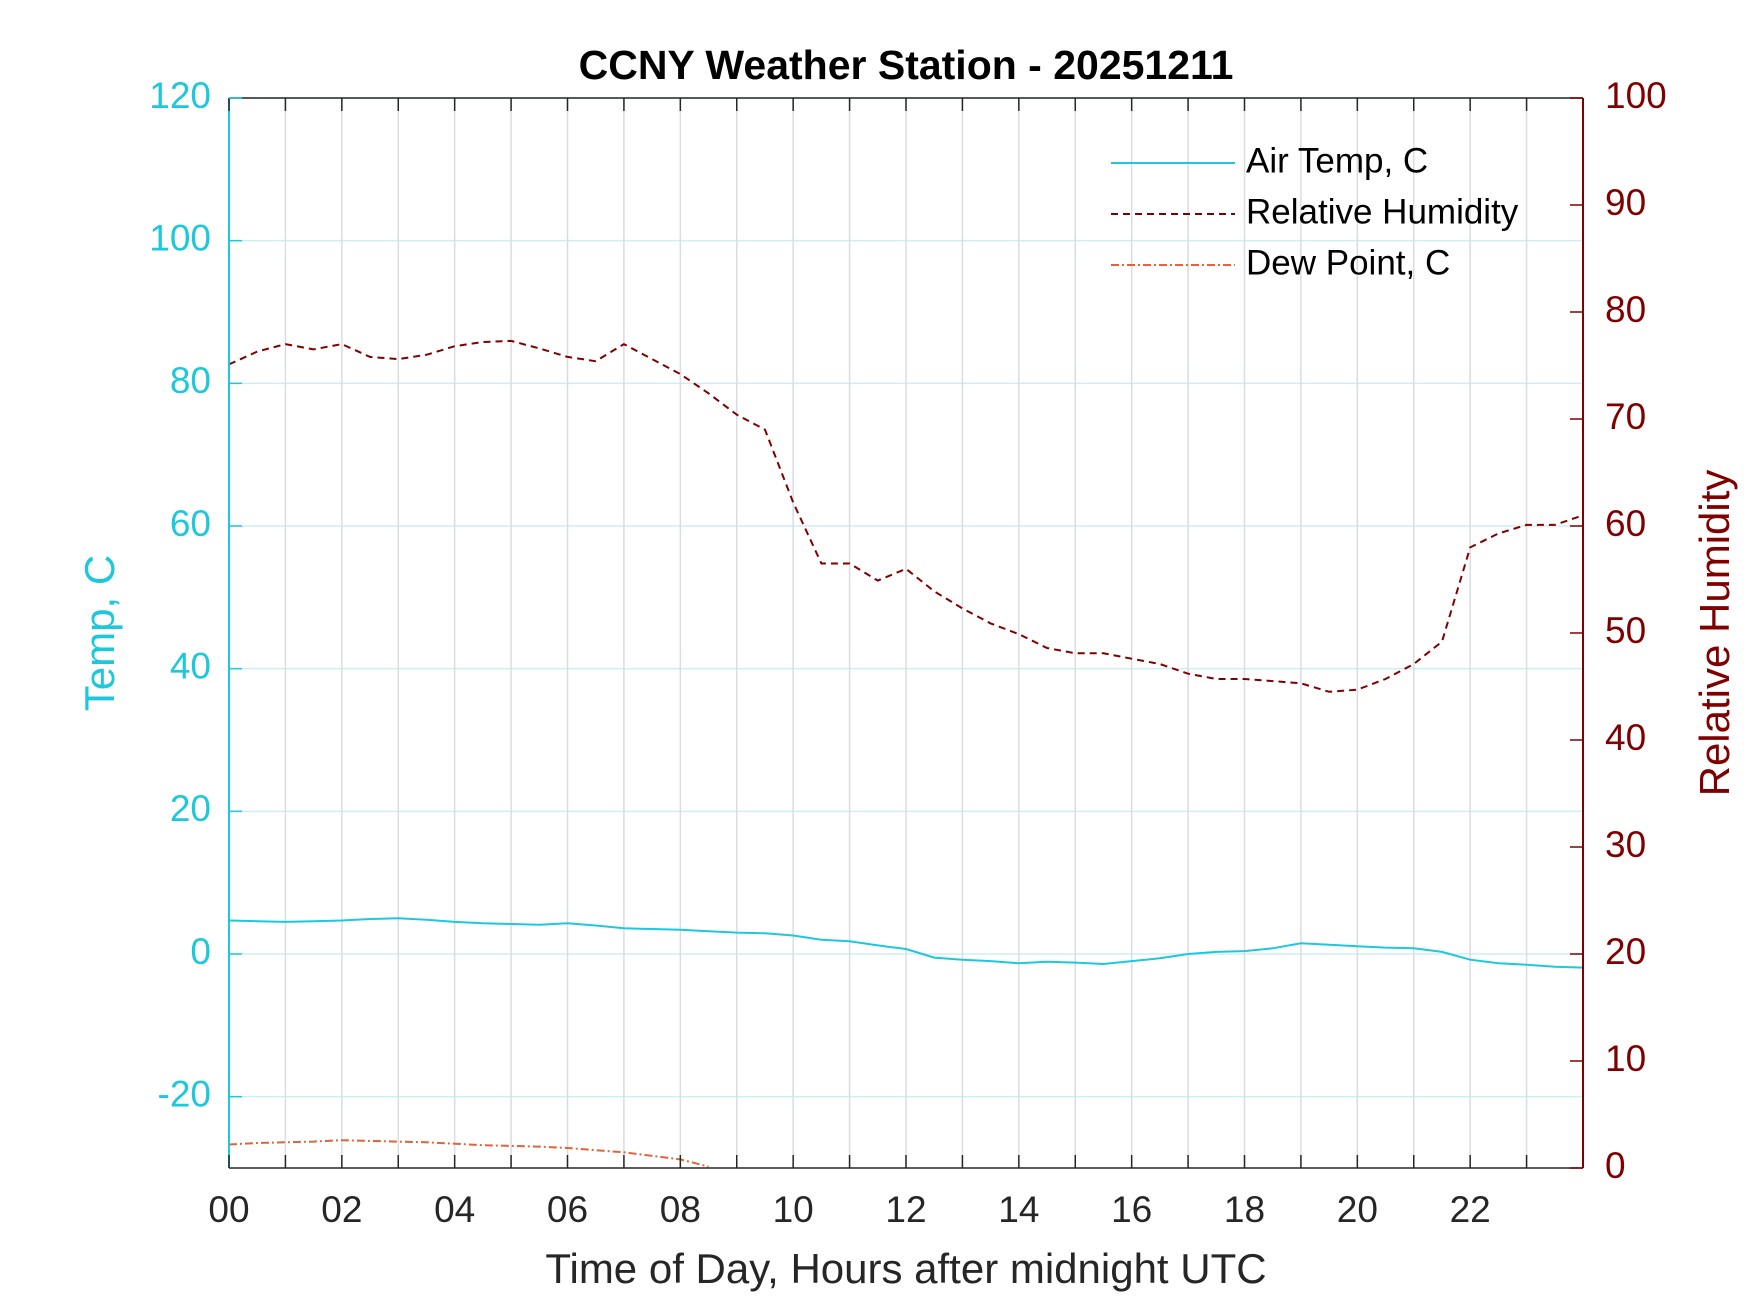 Image resolution: width=1750 pixels, height=1313 pixels. What do you see at coordinates (1348, 262) in the screenshot?
I see `legend-label: Dew Point, C` at bounding box center [1348, 262].